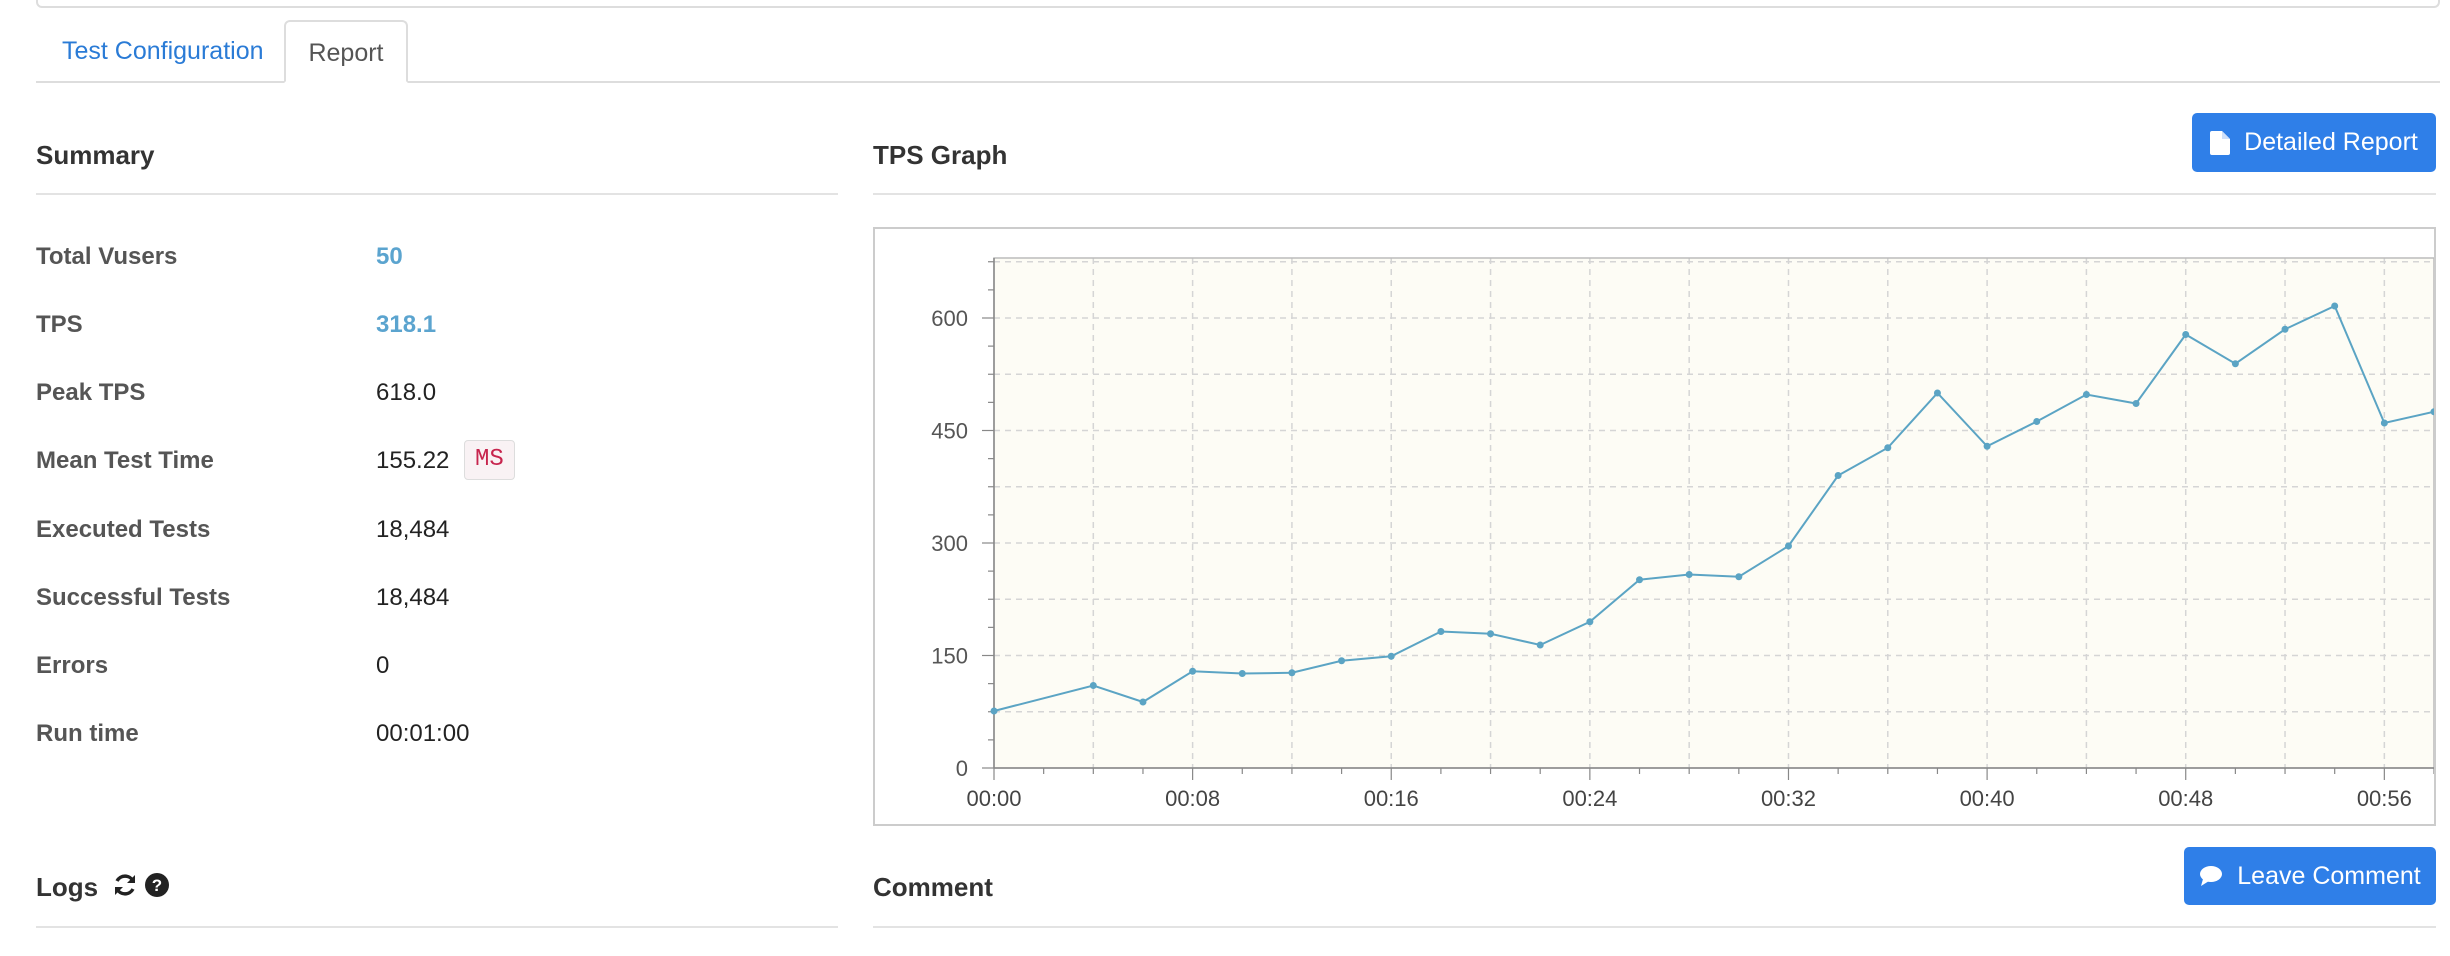  What do you see at coordinates (141, 885) in the screenshot?
I see `logs-icons: ?` at bounding box center [141, 885].